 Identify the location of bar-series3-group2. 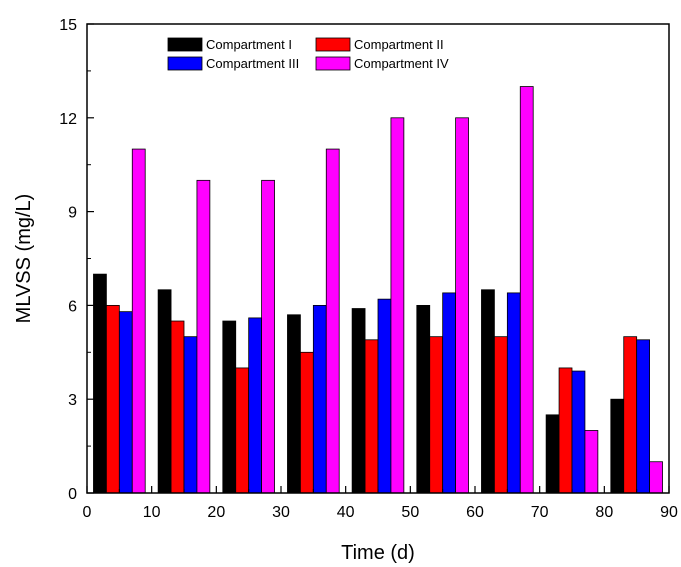
(190, 415).